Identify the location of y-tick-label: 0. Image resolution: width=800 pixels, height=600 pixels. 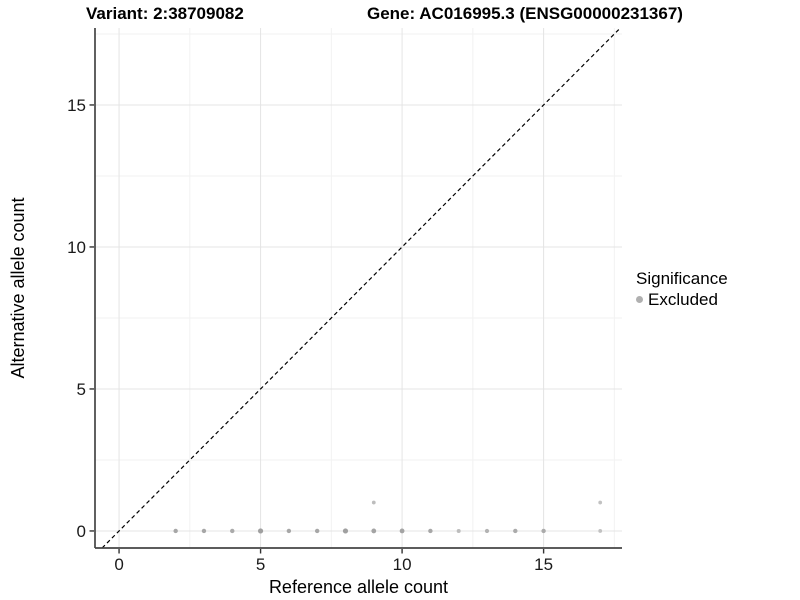
(81, 531).